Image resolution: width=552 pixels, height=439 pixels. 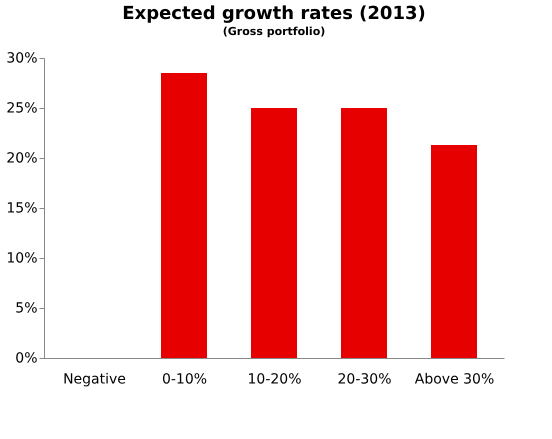 I want to click on y-tick-label: 15%, so click(x=22, y=208).